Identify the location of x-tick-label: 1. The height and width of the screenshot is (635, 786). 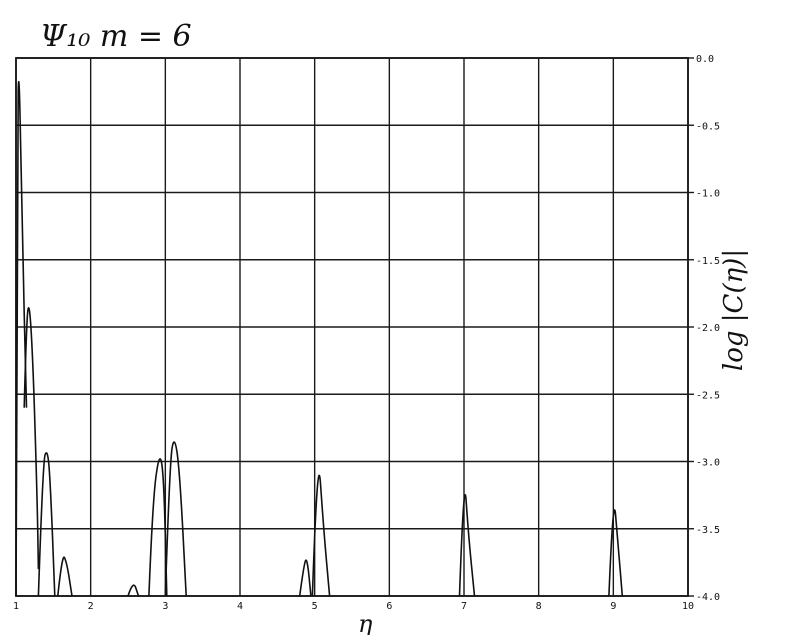
(16, 606).